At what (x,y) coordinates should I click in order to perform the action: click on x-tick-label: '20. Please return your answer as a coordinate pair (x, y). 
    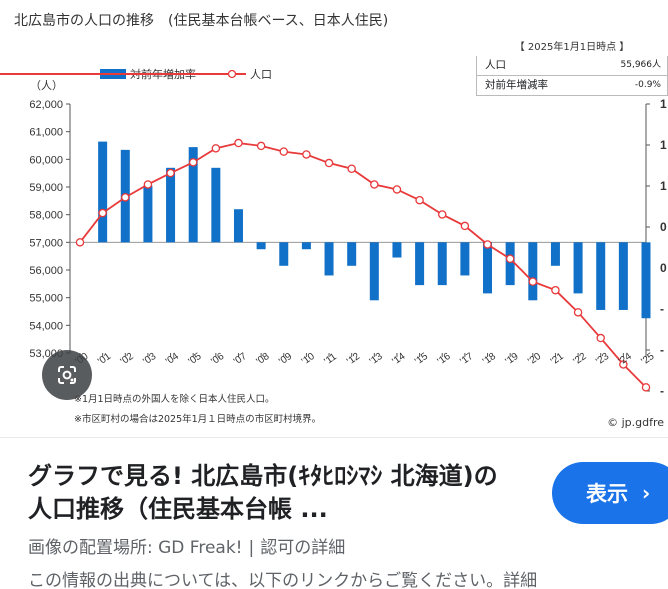
    Looking at the image, I should click on (534, 359).